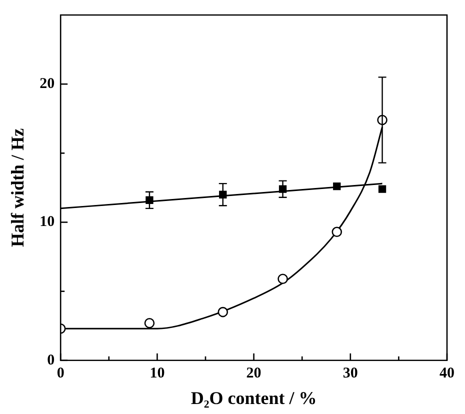 This screenshot has width=465, height=414. I want to click on x-axis-title: D₂O content / %, so click(253, 398).